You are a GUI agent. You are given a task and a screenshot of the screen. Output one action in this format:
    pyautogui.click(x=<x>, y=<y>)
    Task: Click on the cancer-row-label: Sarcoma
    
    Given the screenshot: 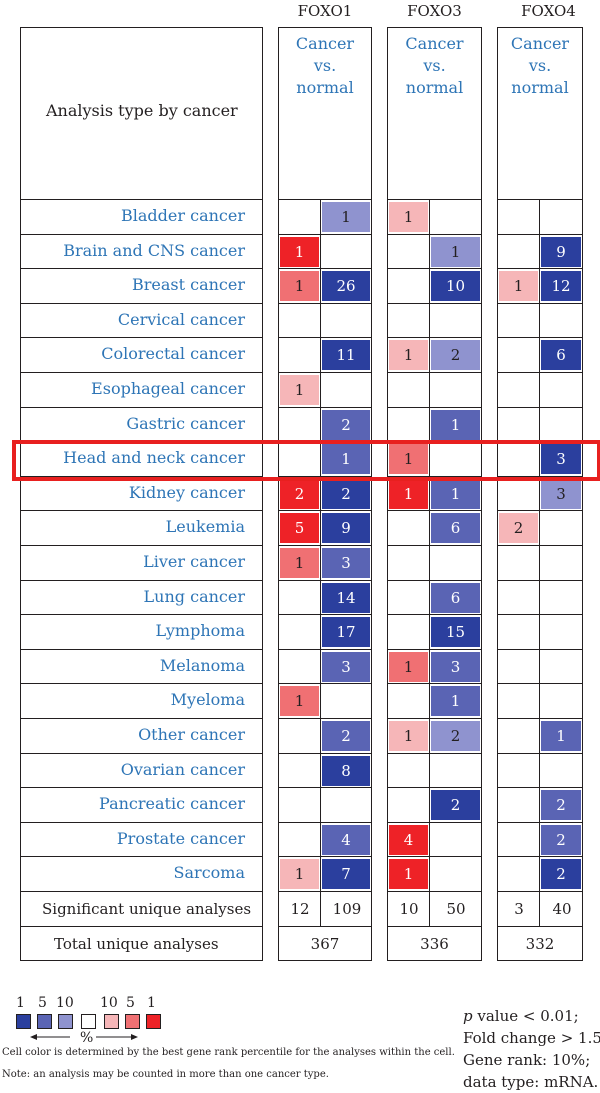 What is the action you would take?
    pyautogui.click(x=209, y=872)
    